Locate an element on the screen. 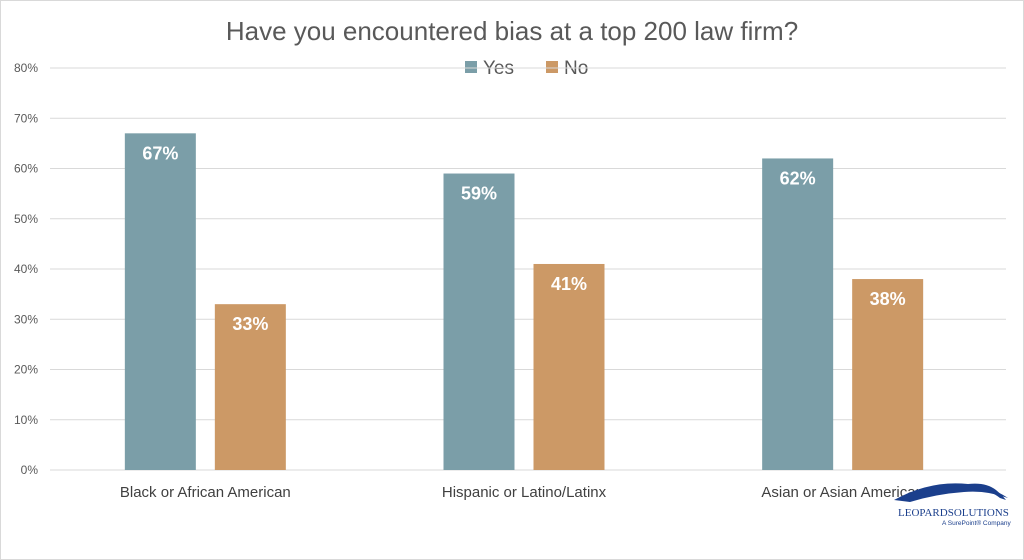  data-label: 62% is located at coordinates (798, 178).